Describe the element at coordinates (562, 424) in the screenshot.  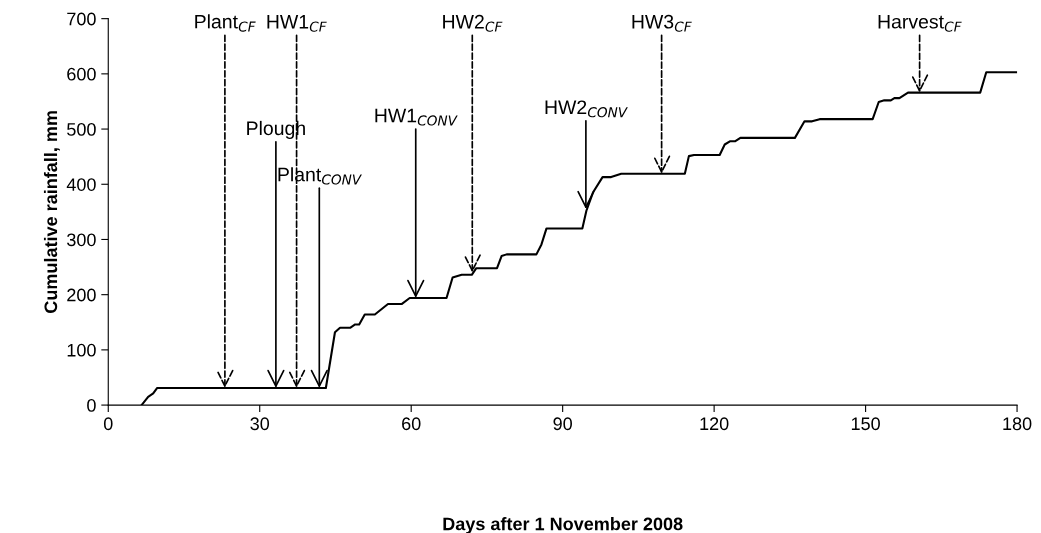
I see `x-tick-label: 90` at that location.